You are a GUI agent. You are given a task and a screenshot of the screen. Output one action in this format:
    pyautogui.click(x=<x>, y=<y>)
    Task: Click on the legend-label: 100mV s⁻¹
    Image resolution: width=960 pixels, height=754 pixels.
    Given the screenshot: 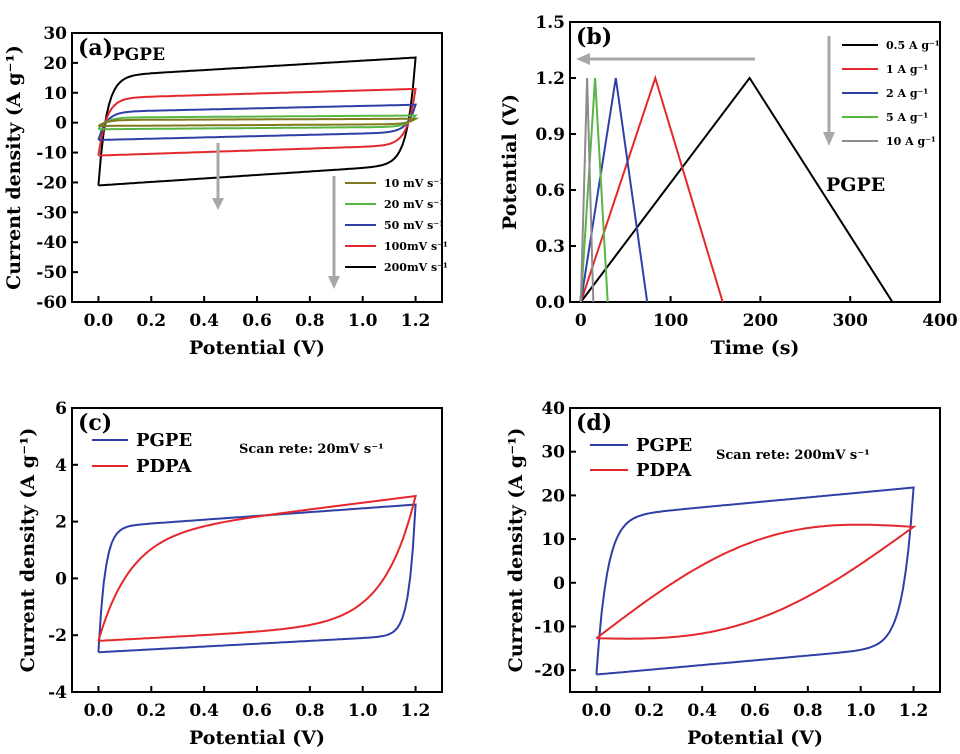 What is the action you would take?
    pyautogui.click(x=416, y=246)
    